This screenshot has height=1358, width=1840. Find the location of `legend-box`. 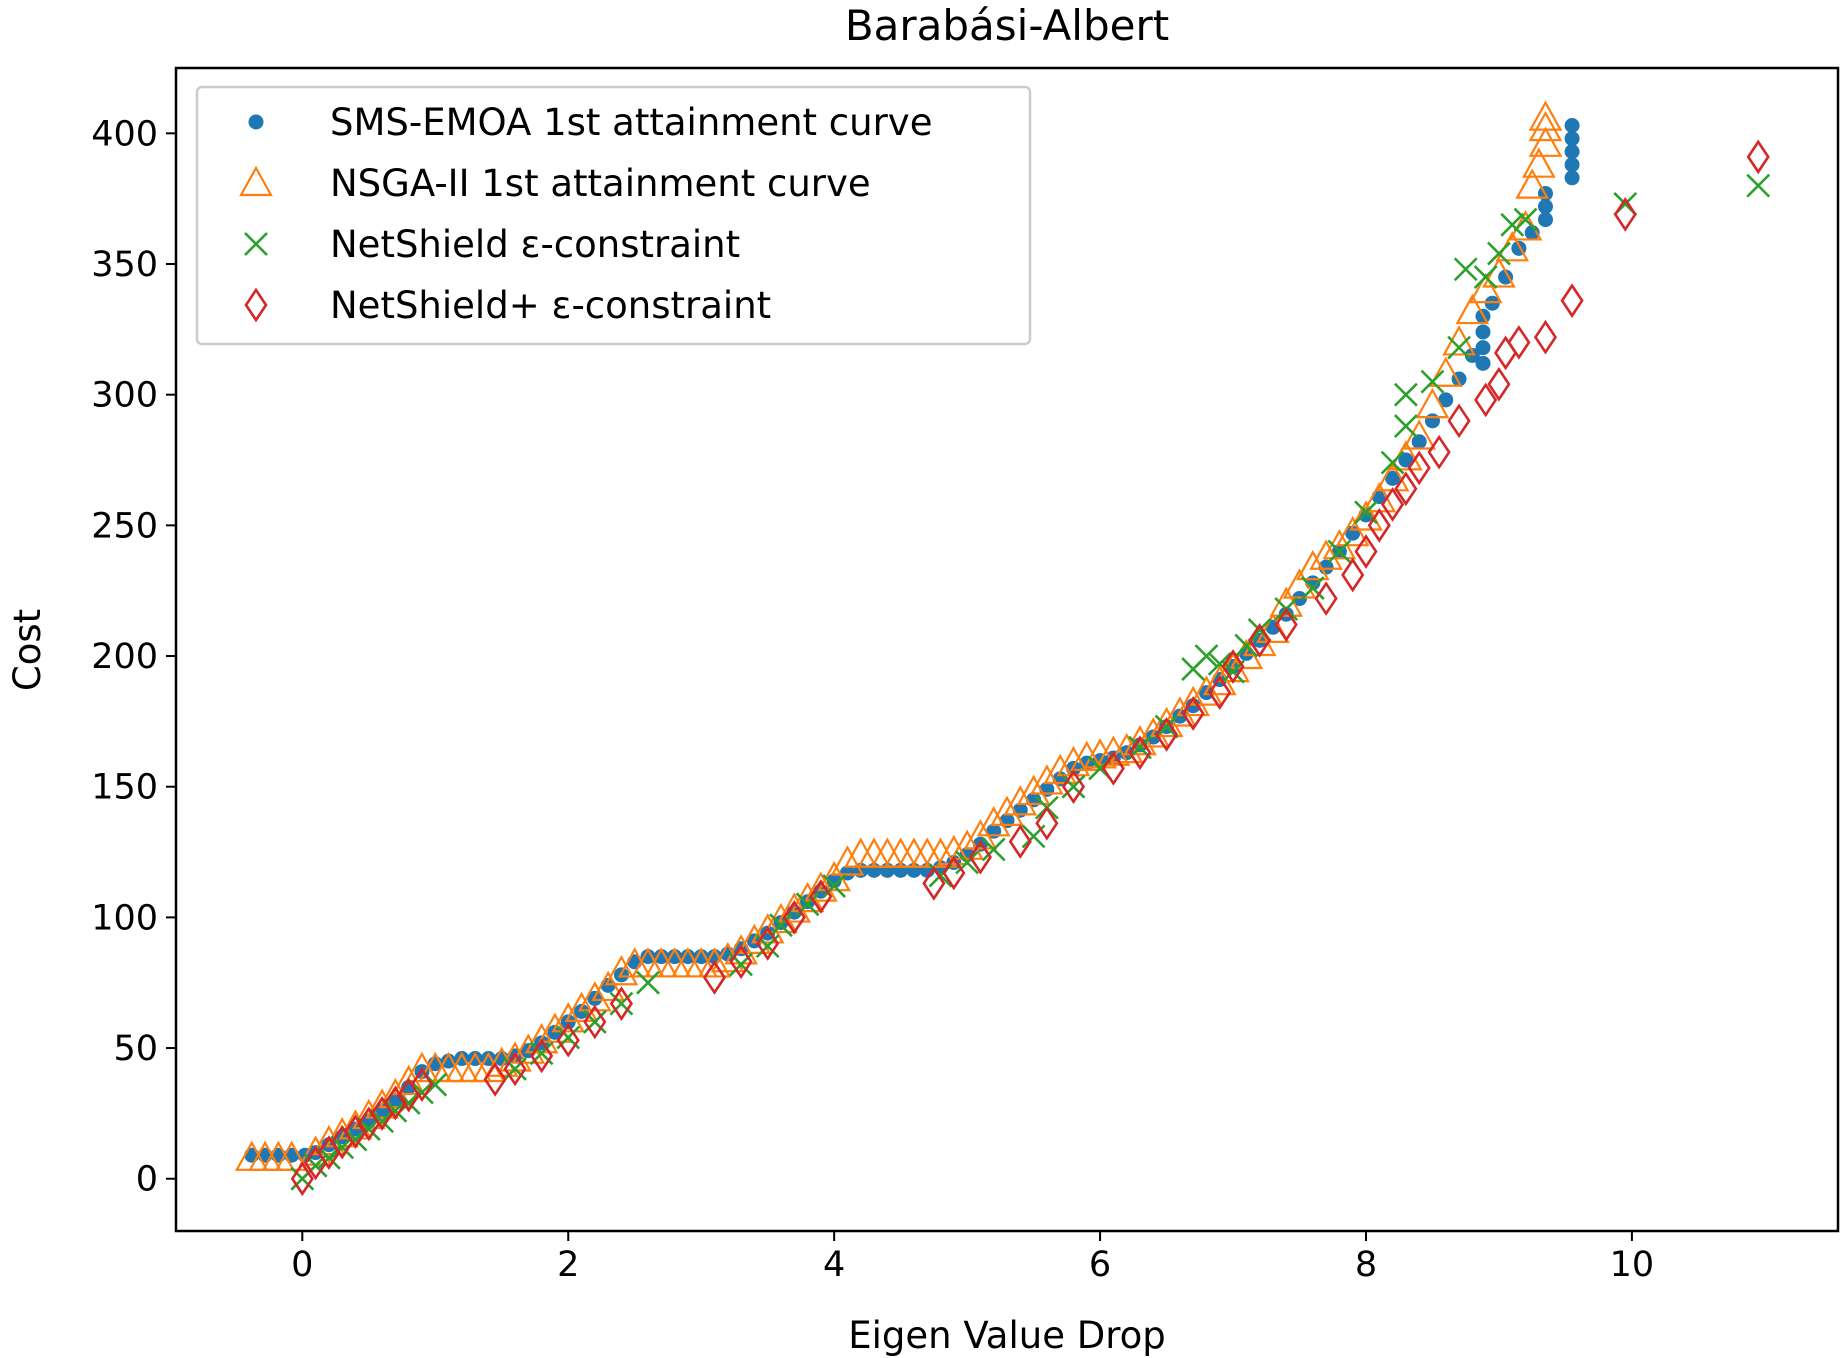

legend-box is located at coordinates (613, 215).